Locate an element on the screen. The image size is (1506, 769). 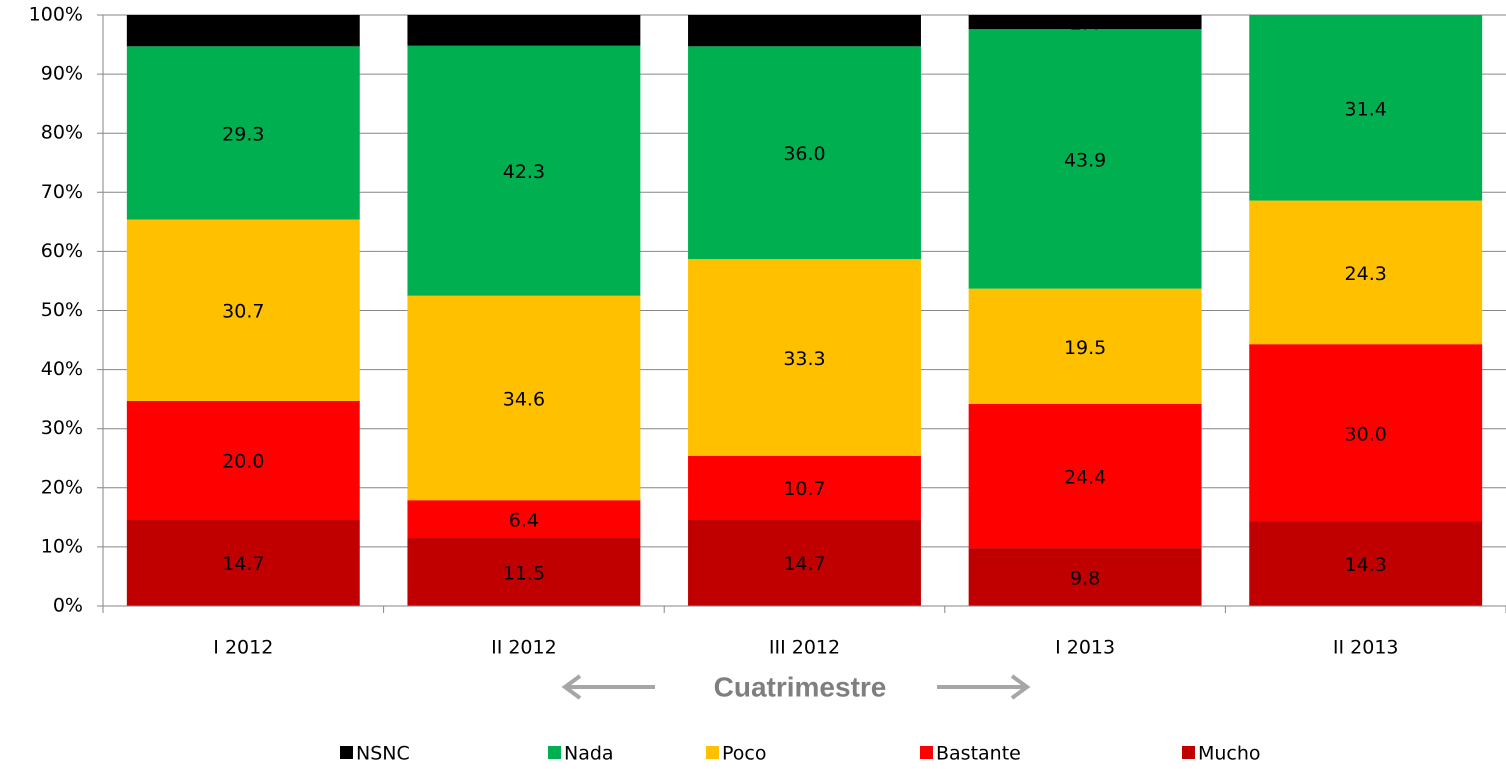
y-tick-label: 20% is located at coordinates (62, 487).